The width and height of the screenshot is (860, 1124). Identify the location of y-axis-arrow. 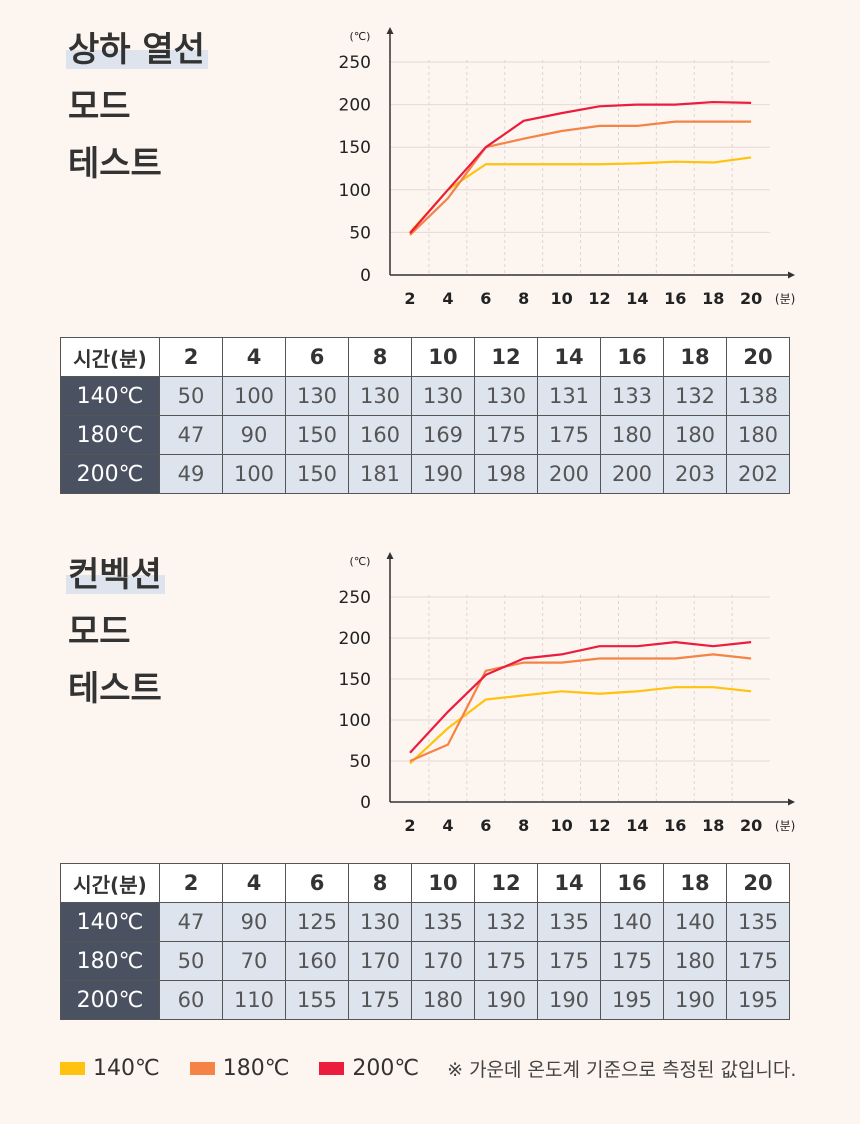
(390, 555).